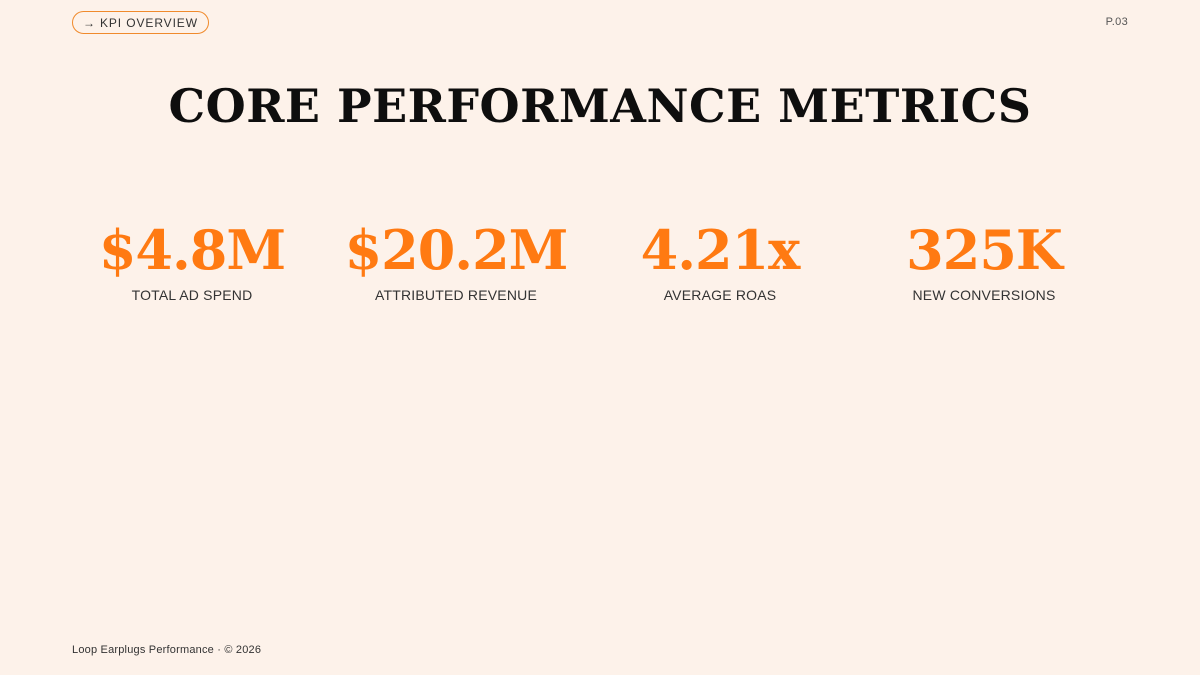  Describe the element at coordinates (149, 22) in the screenshot. I see `section-tag-label: KPI OVERVIEW` at that location.